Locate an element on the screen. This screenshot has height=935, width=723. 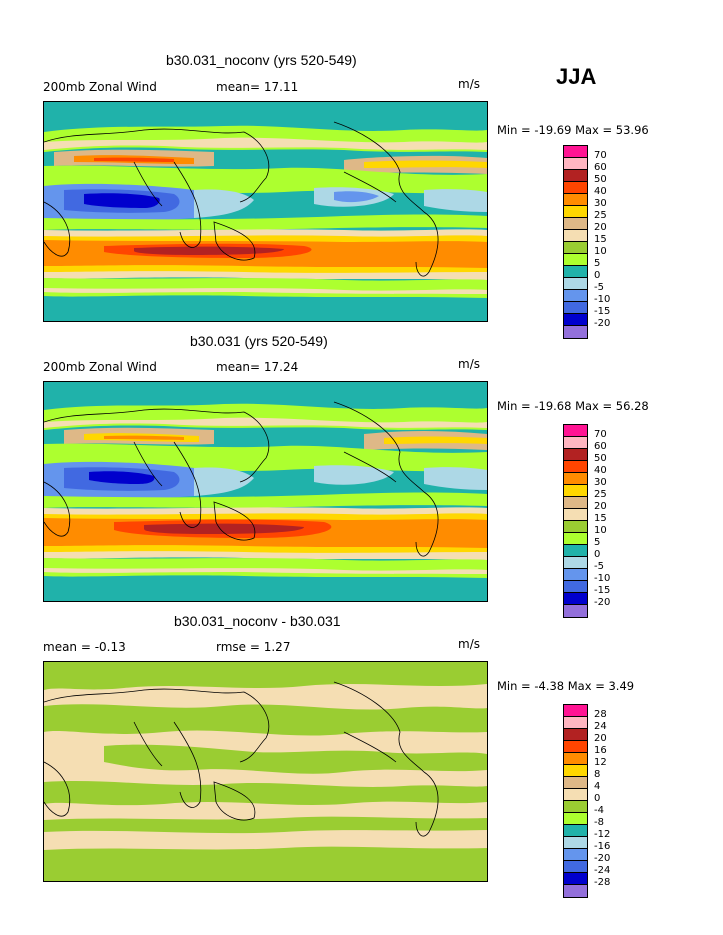
panel-3-units: m/s is located at coordinates (469, 644).